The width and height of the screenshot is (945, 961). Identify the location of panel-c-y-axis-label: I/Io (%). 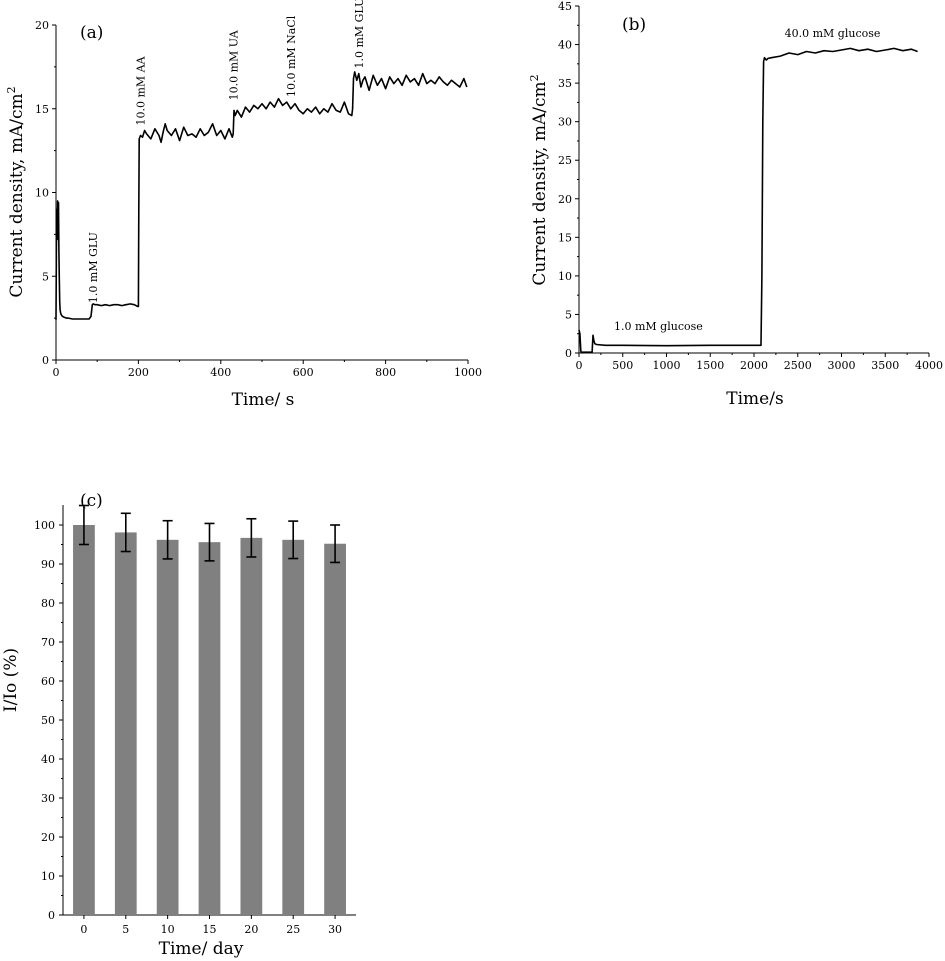
(11, 680).